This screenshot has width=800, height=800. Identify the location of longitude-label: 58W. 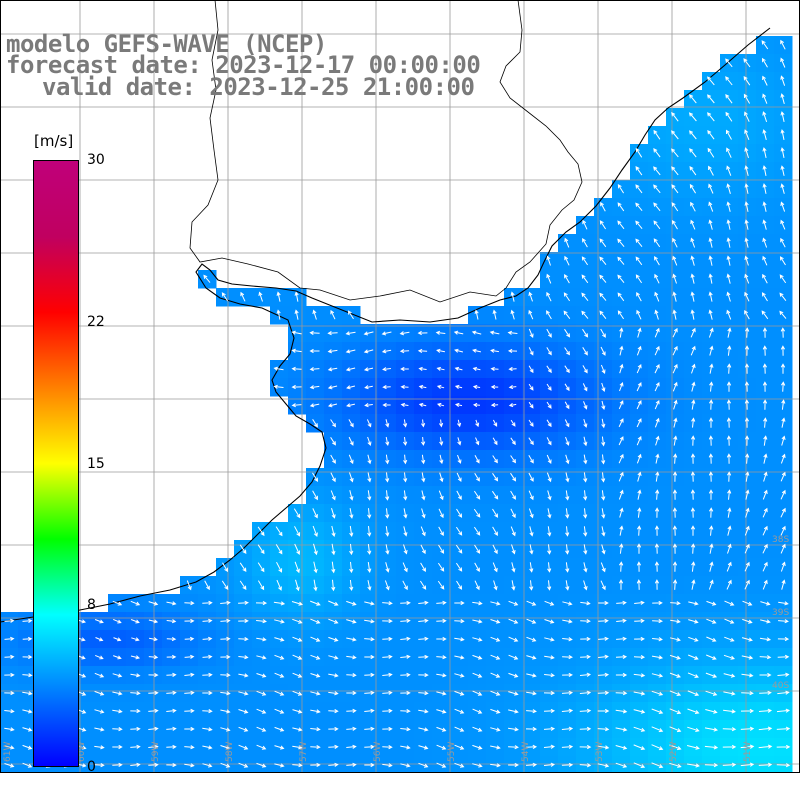
(230, 752).